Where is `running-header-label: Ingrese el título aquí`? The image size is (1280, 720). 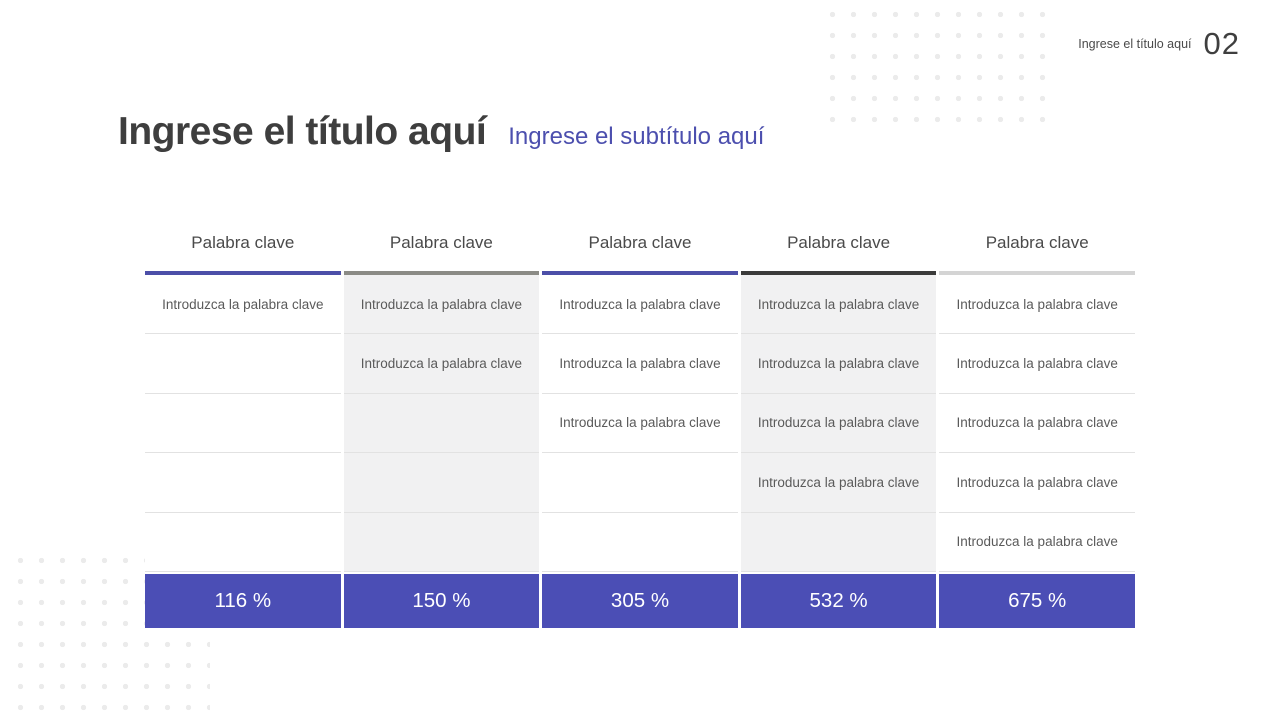 running-header-label: Ingrese el título aquí is located at coordinates (1135, 44).